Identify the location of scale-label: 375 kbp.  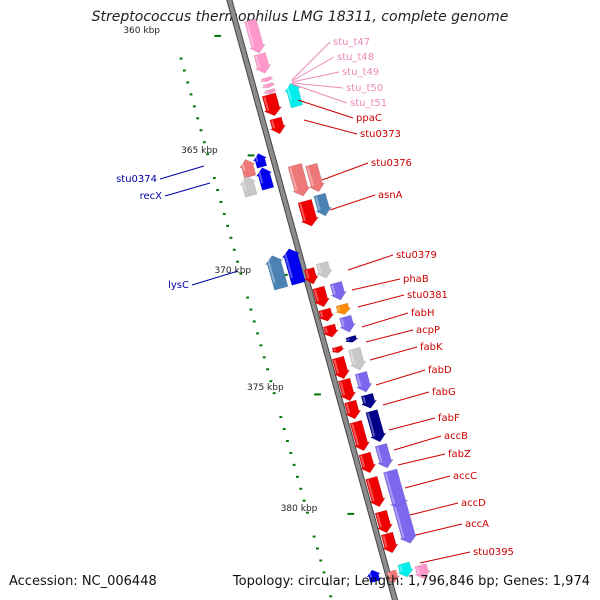
(265, 388).